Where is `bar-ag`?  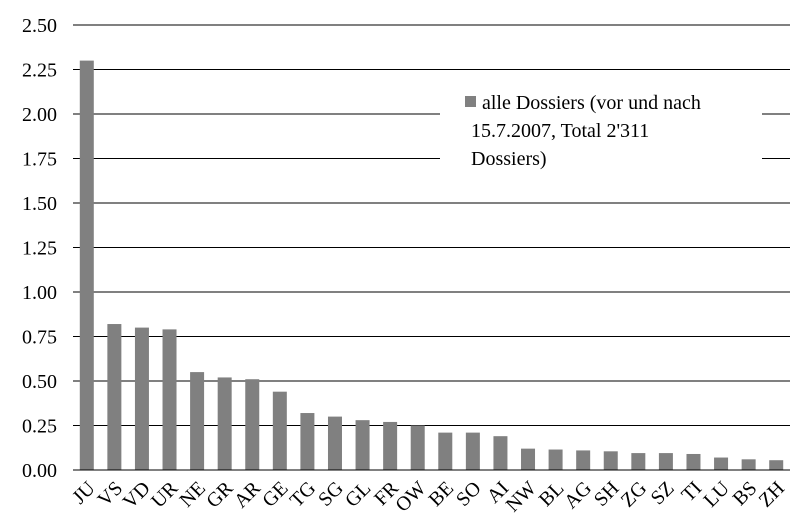 bar-ag is located at coordinates (583, 460).